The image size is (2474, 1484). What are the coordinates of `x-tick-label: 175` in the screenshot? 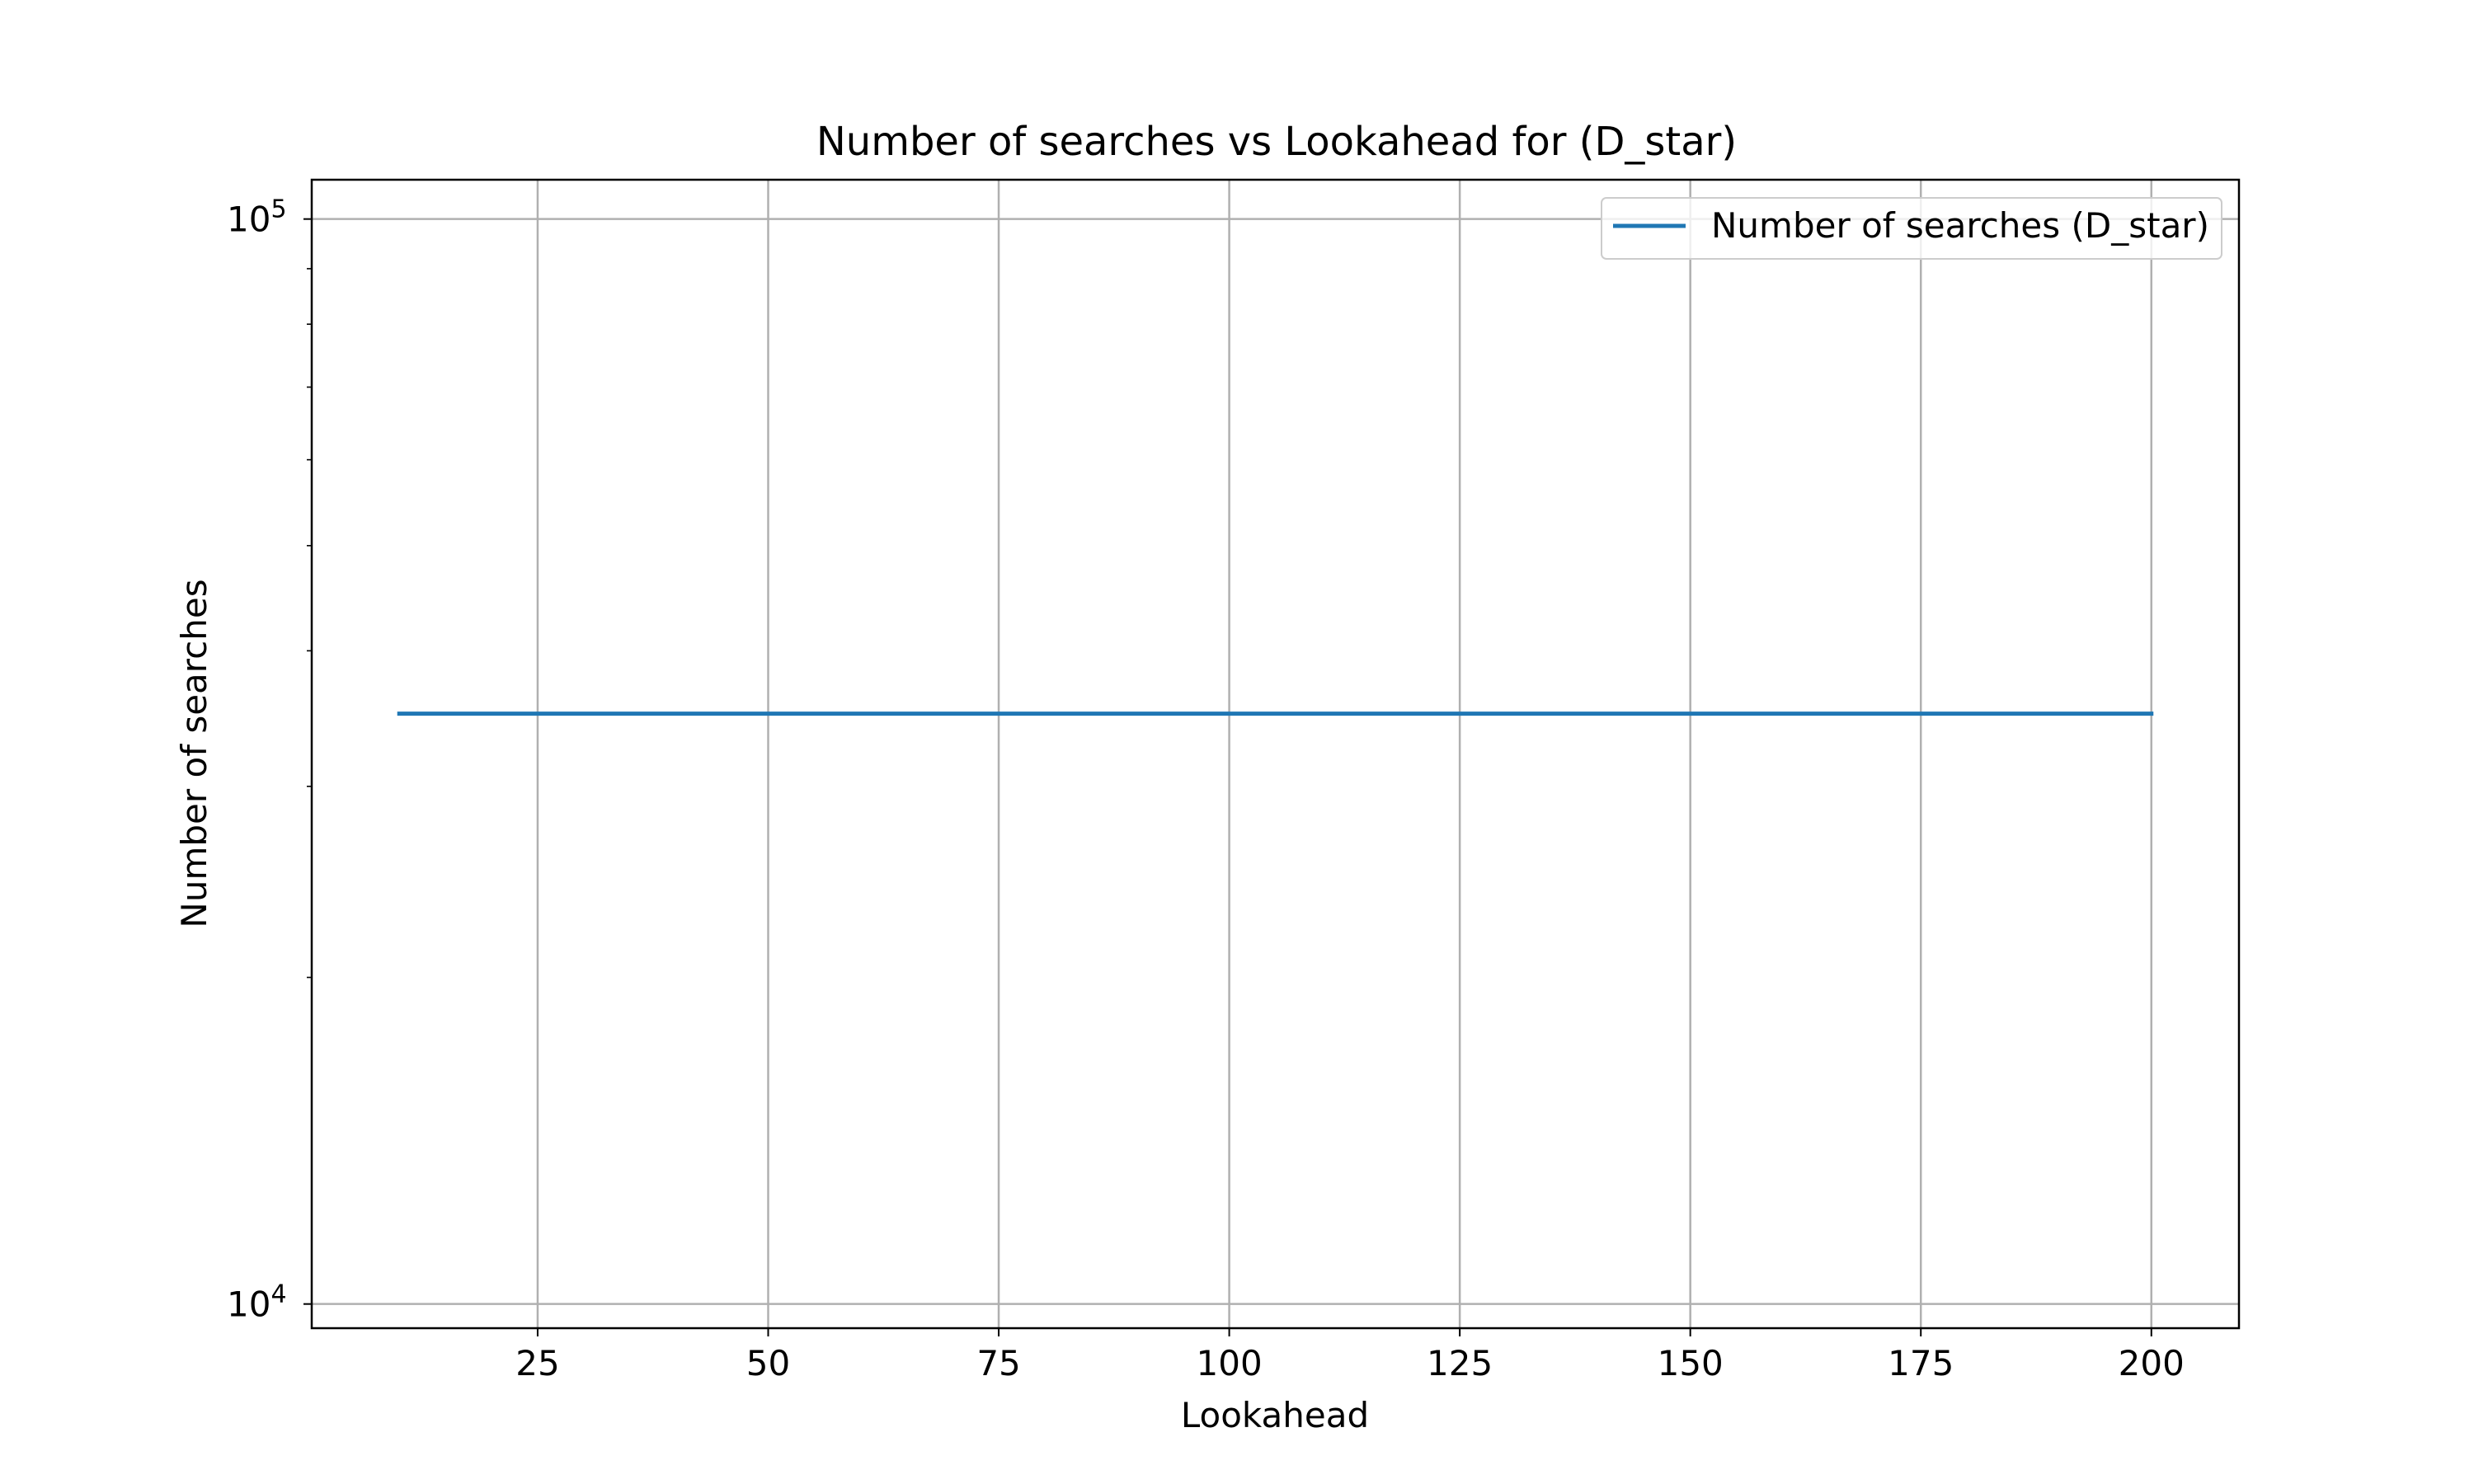 It's located at (1921, 1363).